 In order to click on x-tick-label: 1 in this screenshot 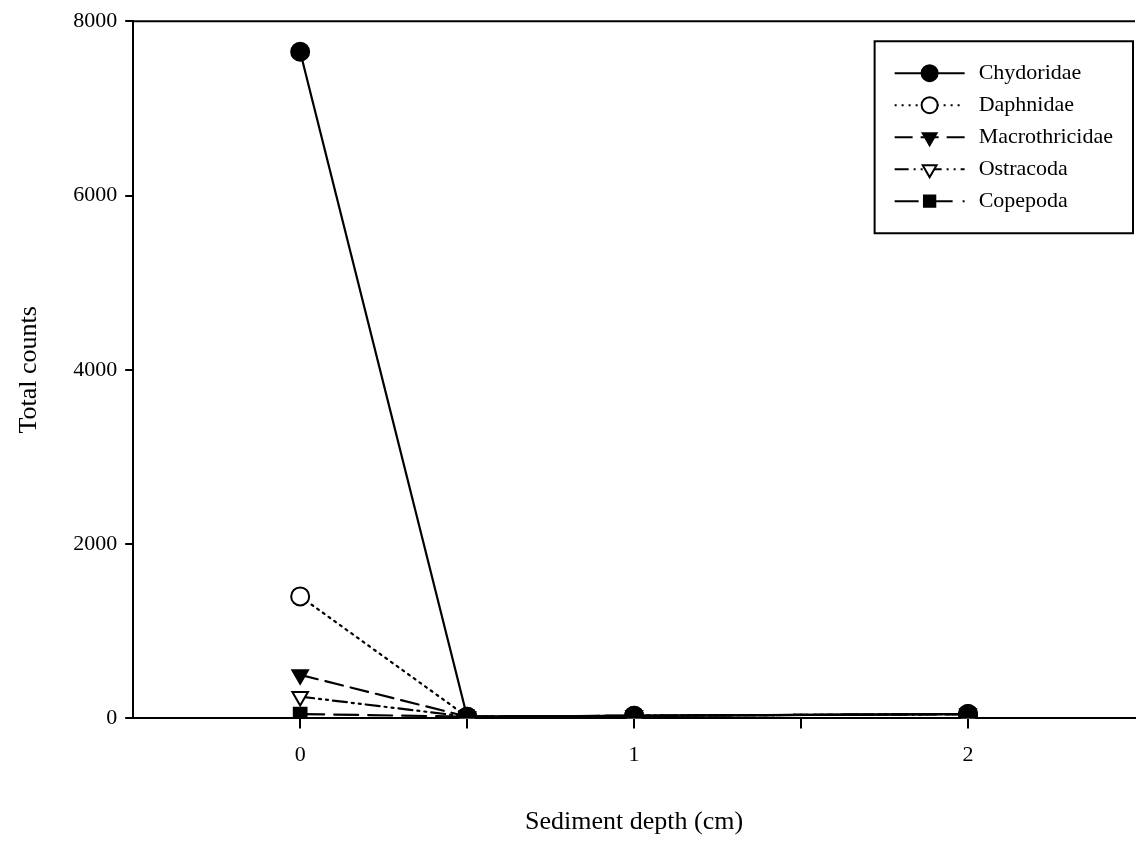, I will do `click(634, 754)`.